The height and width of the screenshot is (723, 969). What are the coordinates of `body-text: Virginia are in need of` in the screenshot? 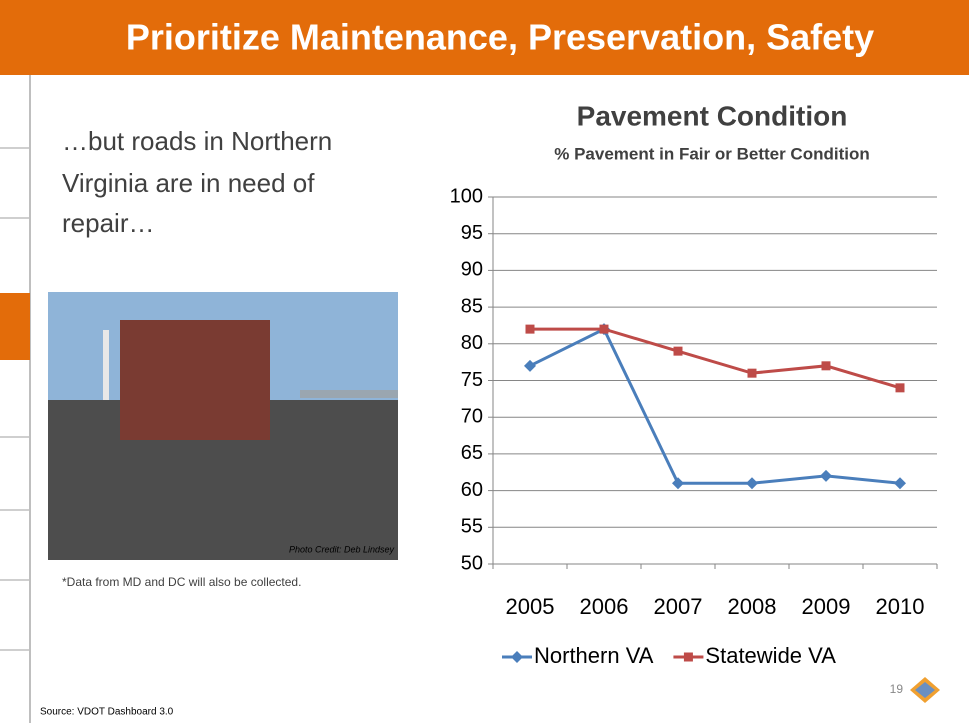 It's located at (188, 183).